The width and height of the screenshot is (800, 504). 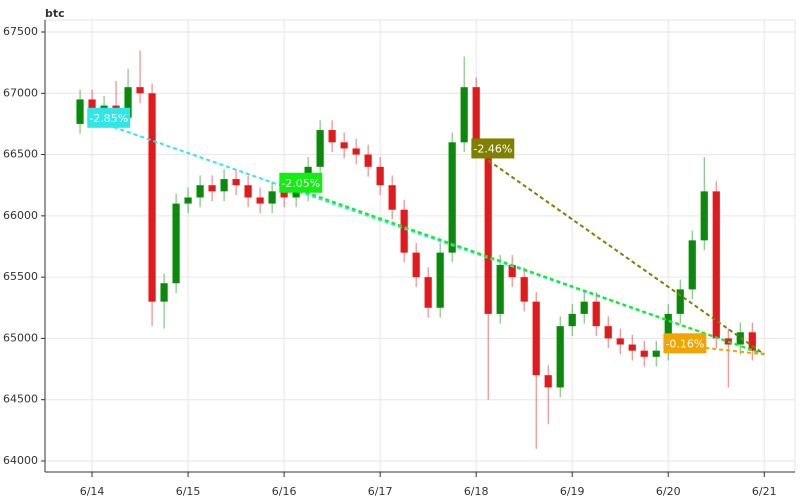 I want to click on x-tick-label: 6/21, so click(x=764, y=491).